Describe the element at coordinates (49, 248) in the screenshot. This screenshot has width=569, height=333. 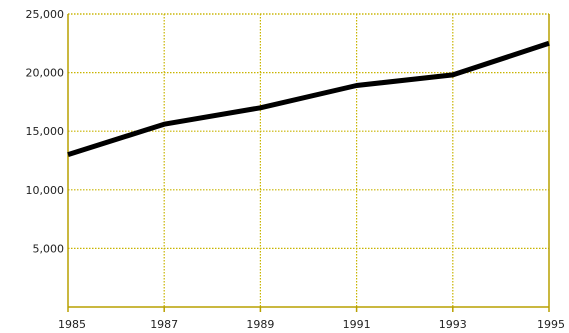
I see `y-tick-label: 5,000` at that location.